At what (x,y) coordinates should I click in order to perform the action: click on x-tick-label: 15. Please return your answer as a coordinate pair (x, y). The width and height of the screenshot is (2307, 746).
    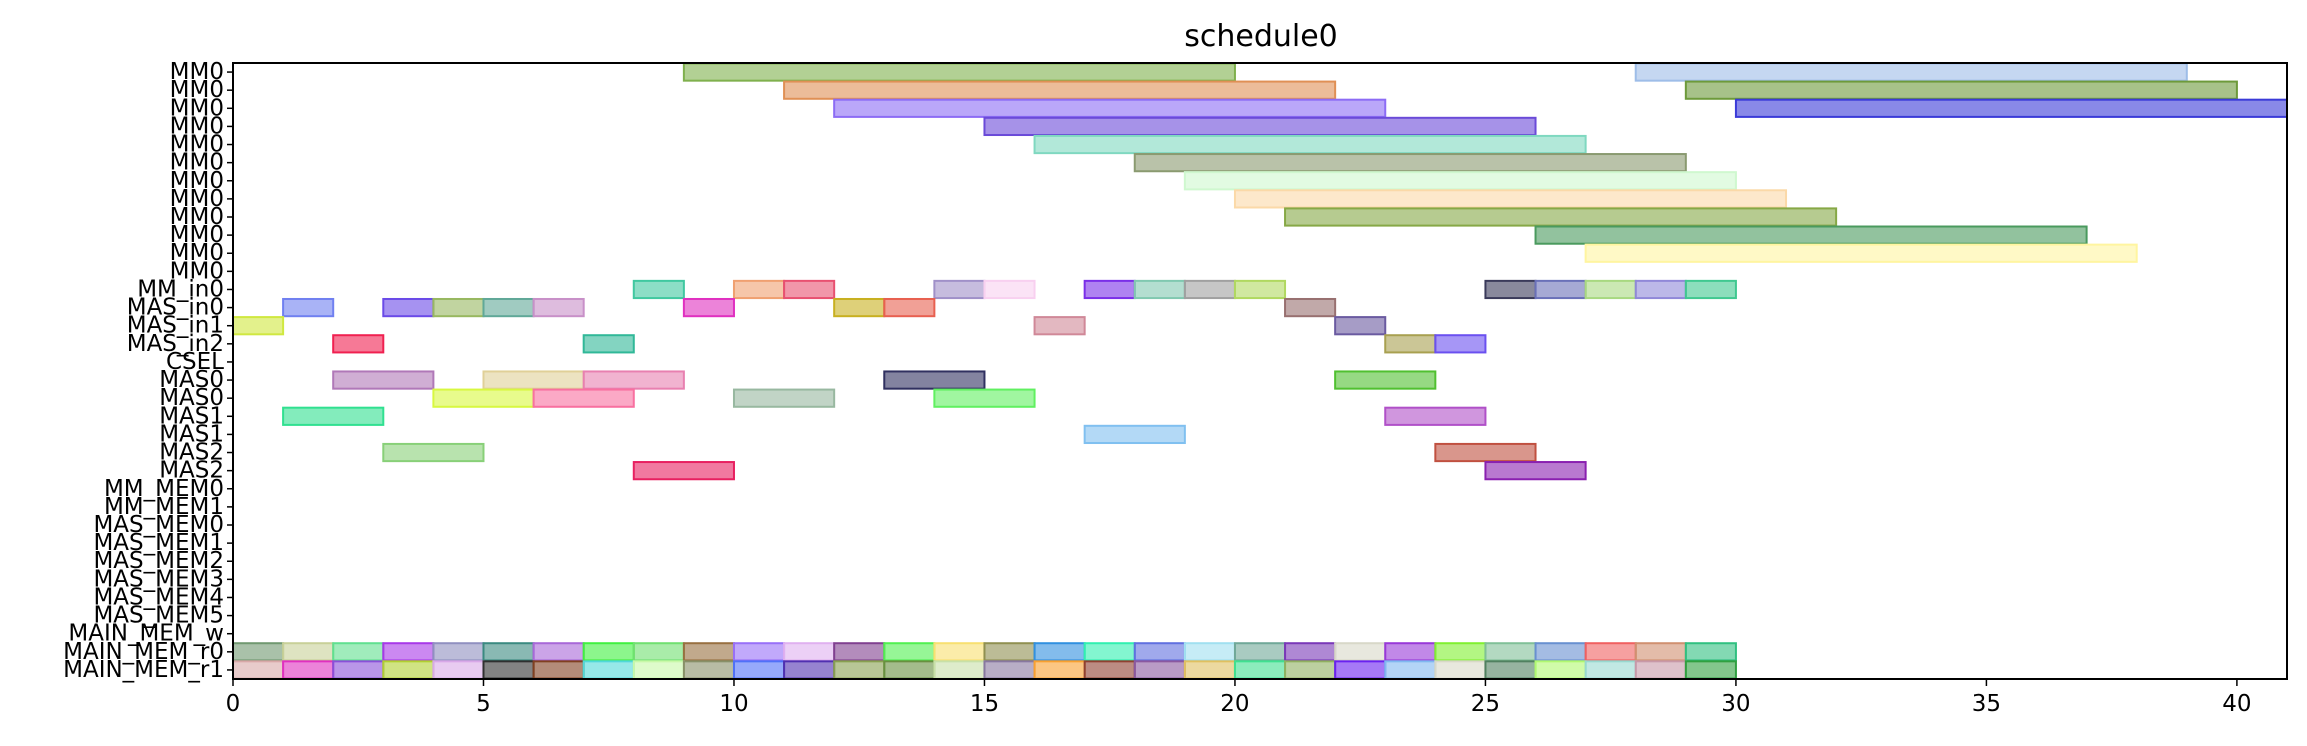
    Looking at the image, I should click on (984, 704).